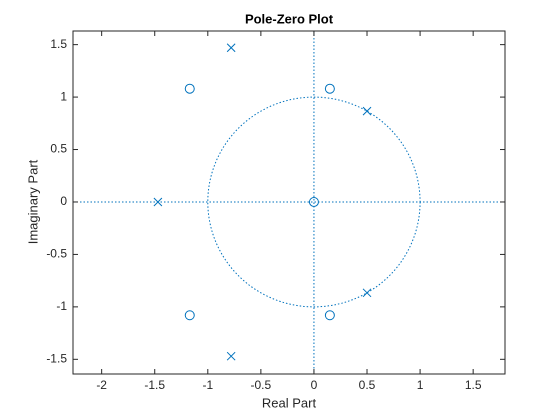  I want to click on x-tick-label: 1.5, so click(473, 385).